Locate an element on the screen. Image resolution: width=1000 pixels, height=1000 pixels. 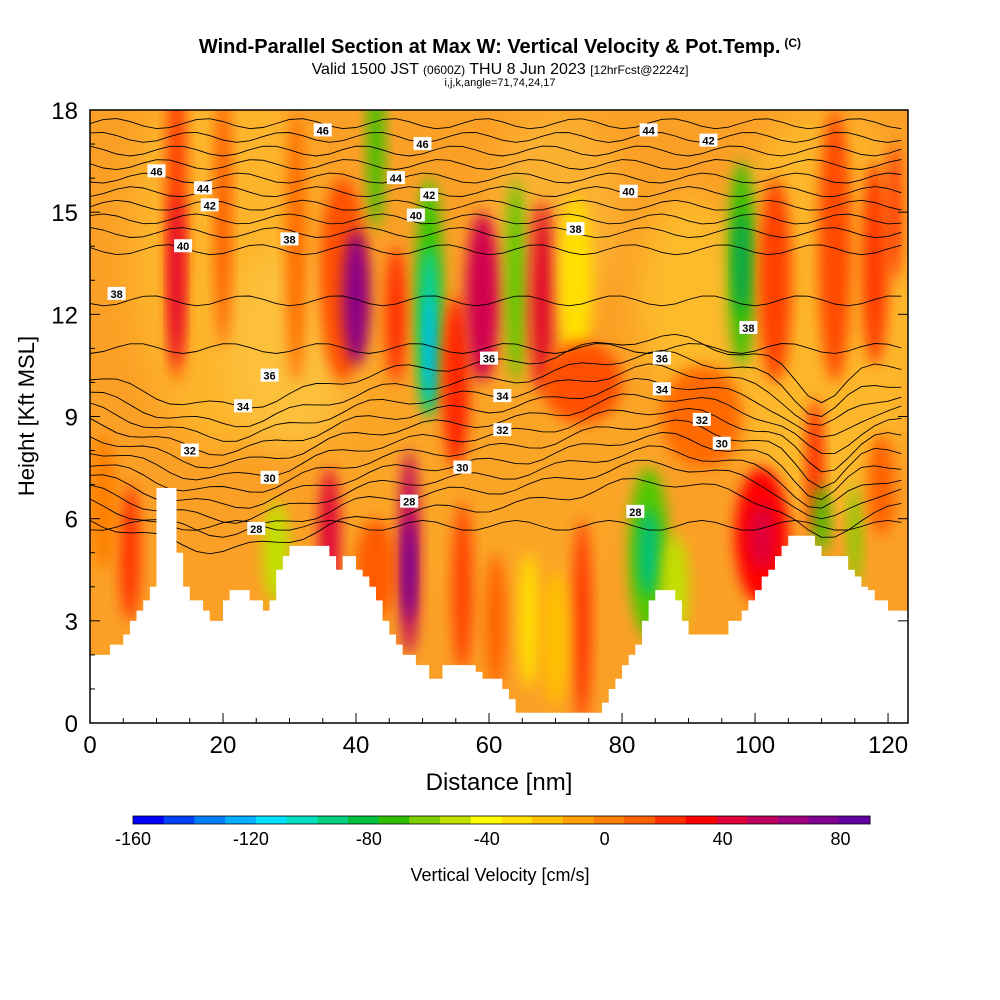
theta-contour-label: 30 is located at coordinates (269, 477).